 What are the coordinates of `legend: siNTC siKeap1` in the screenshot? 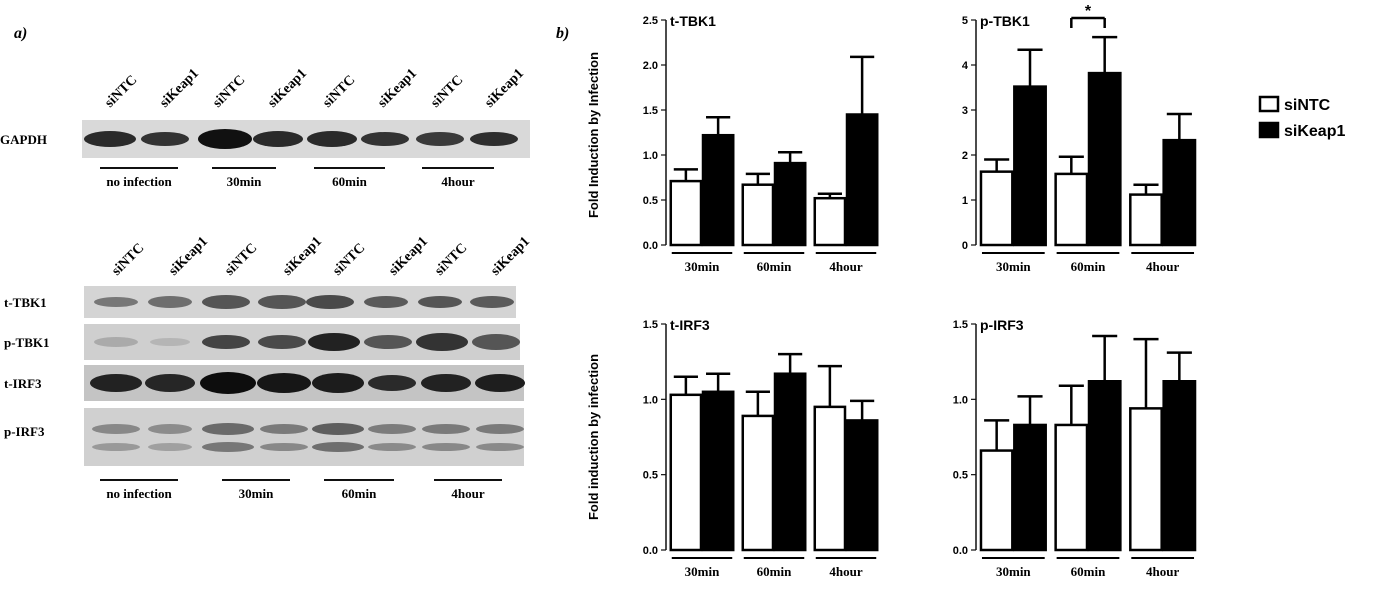 It's located at (1301, 117).